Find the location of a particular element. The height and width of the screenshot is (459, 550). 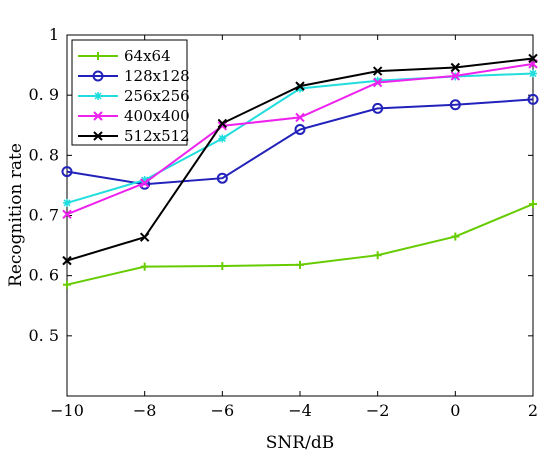

y-tick-label: 0. 7 is located at coordinates (43, 215).